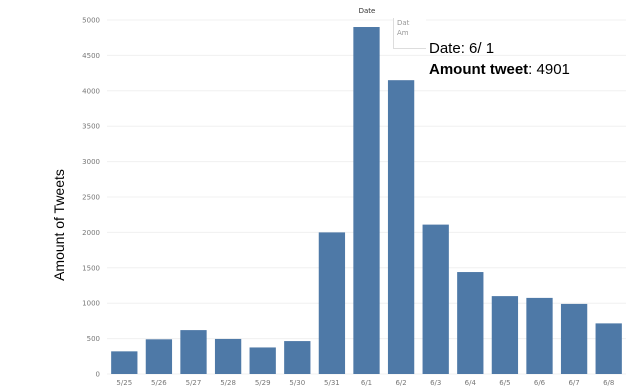  Describe the element at coordinates (91, 127) in the screenshot. I see `y-tick-label: 3500` at that location.